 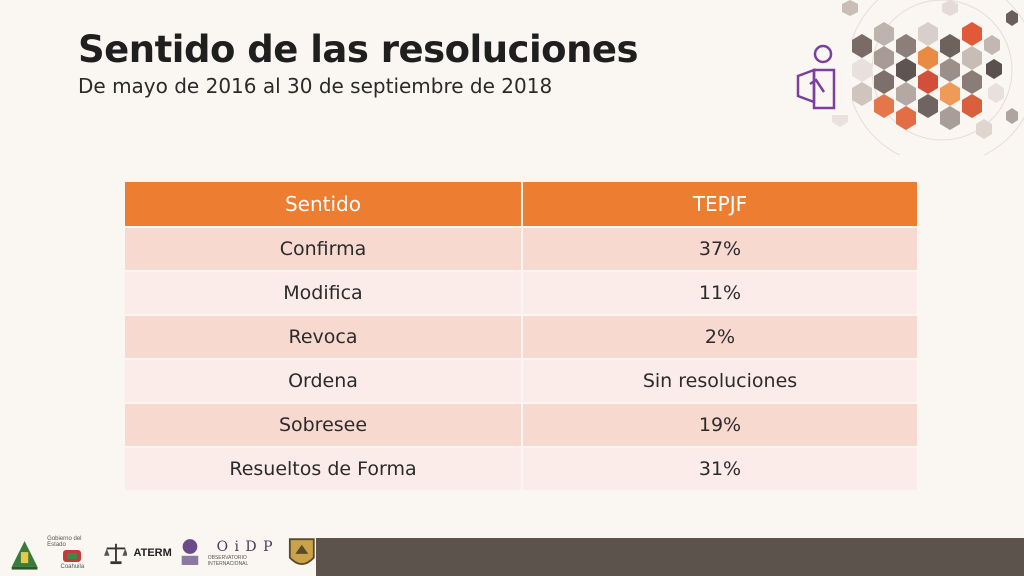 I want to click on academia-idh-logo, so click(x=190, y=552).